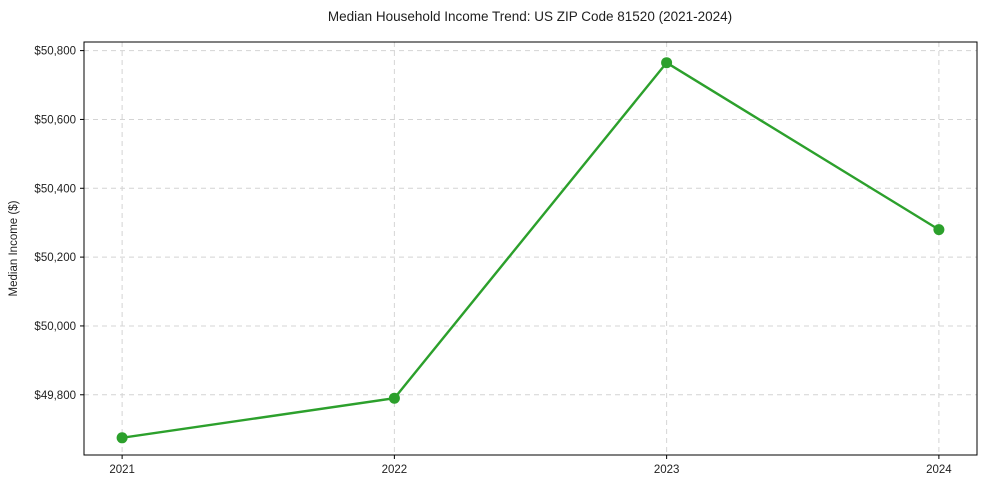 The image size is (989, 490). What do you see at coordinates (55, 189) in the screenshot?
I see `y-tick-label: $50,400` at bounding box center [55, 189].